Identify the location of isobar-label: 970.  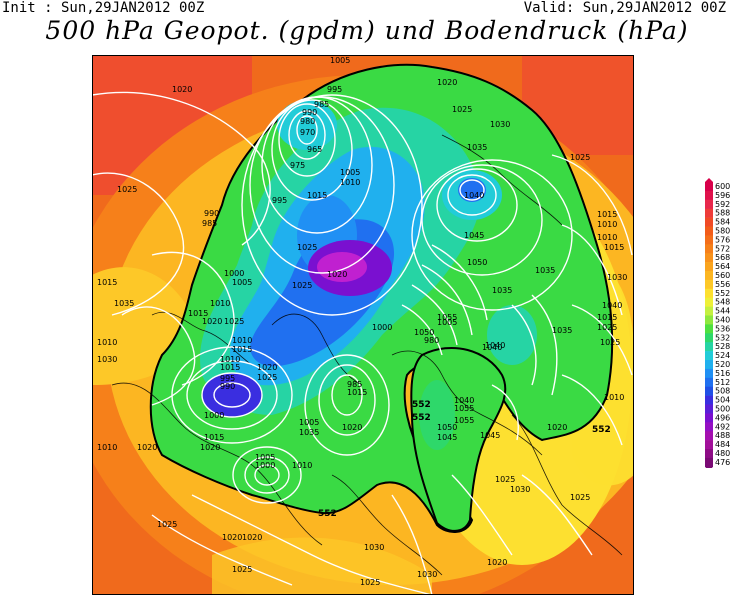
(307, 132).